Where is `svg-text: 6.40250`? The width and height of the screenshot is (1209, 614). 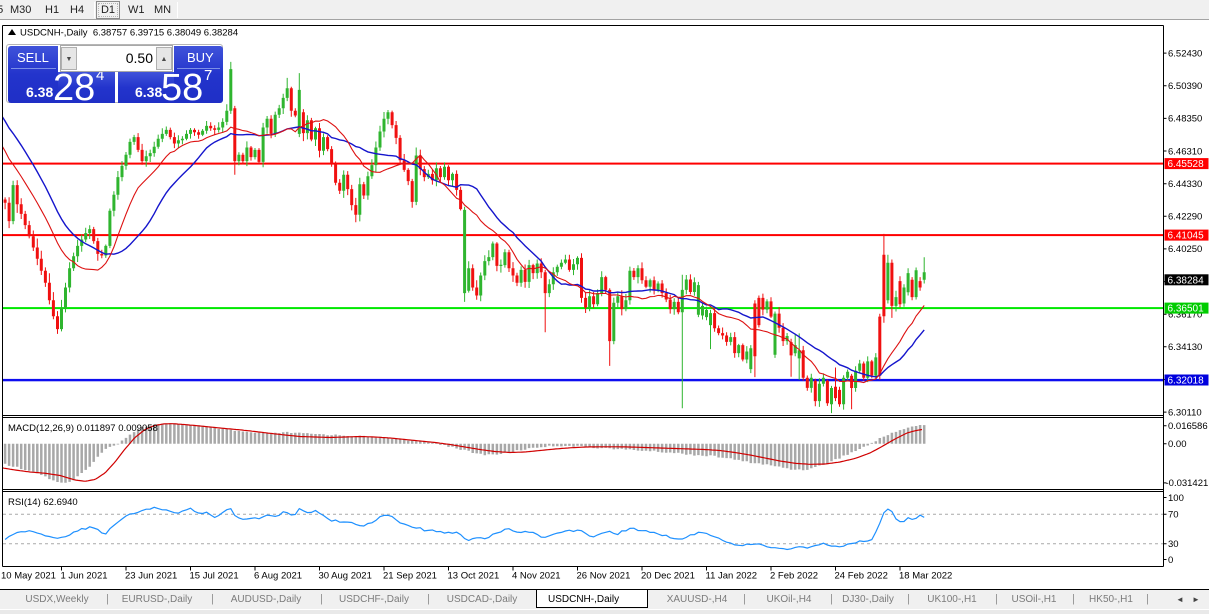 svg-text: 6.40250 is located at coordinates (1185, 249).